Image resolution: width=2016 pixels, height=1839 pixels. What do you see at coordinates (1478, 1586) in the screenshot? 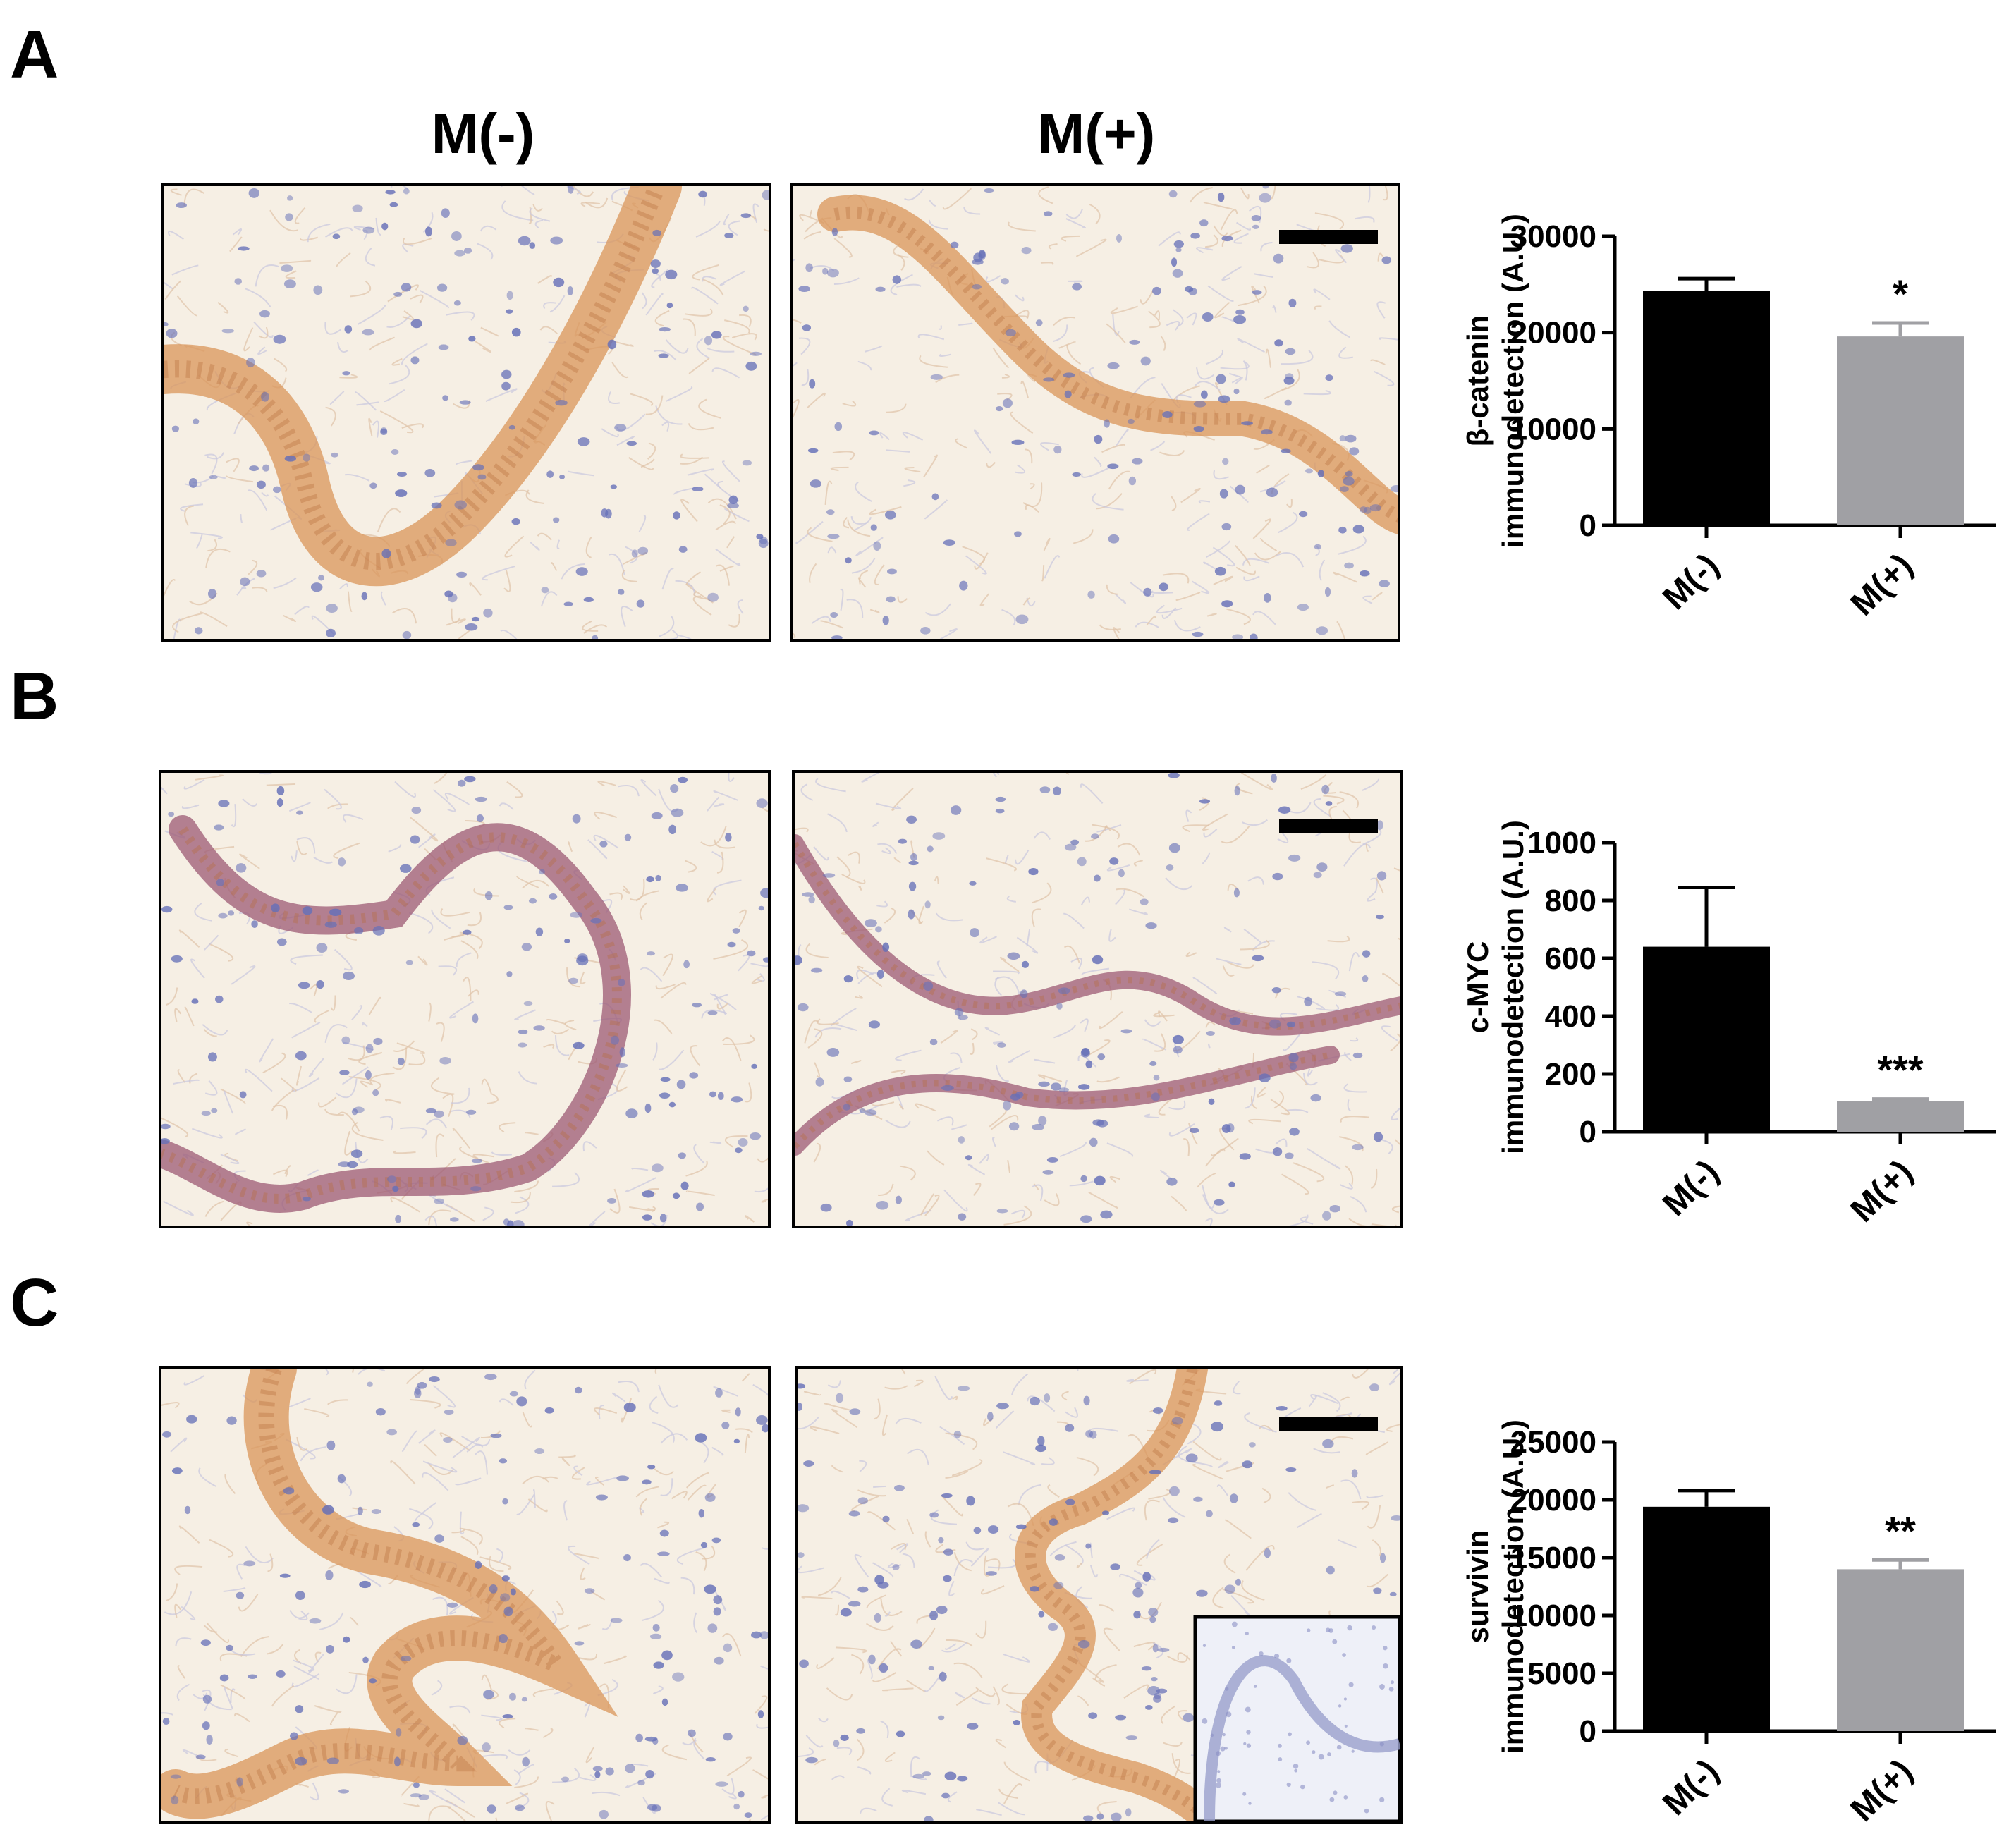
I see `y-axis-label-line1: survivin` at bounding box center [1478, 1586].